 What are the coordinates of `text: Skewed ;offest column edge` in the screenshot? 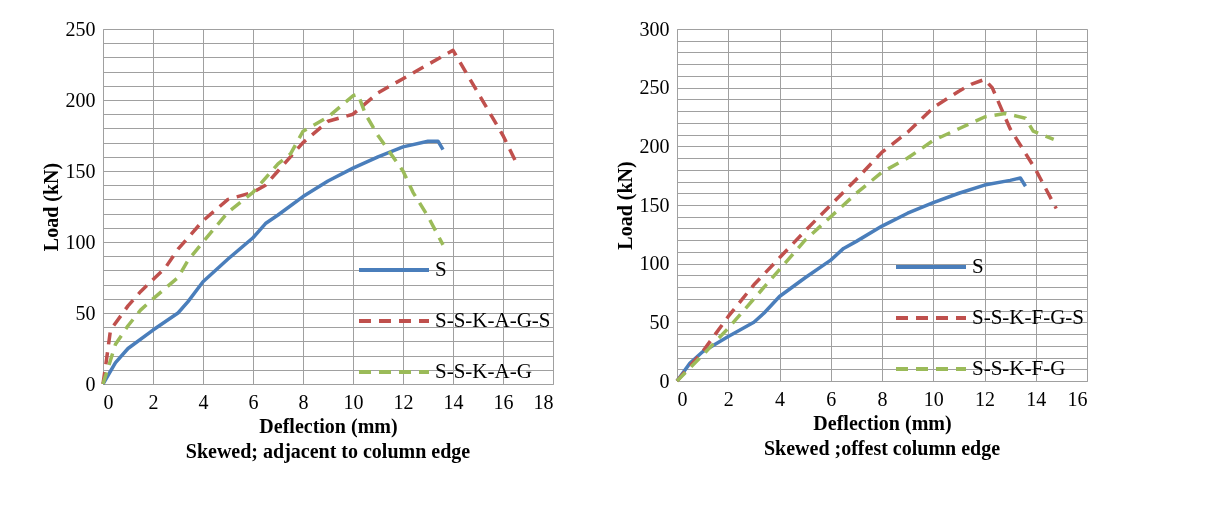 It's located at (882, 448).